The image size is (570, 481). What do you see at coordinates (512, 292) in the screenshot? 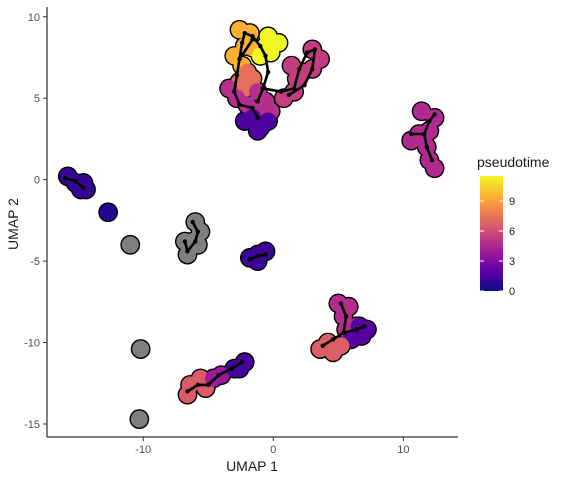
I see `legend-tick-label: 0` at bounding box center [512, 292].